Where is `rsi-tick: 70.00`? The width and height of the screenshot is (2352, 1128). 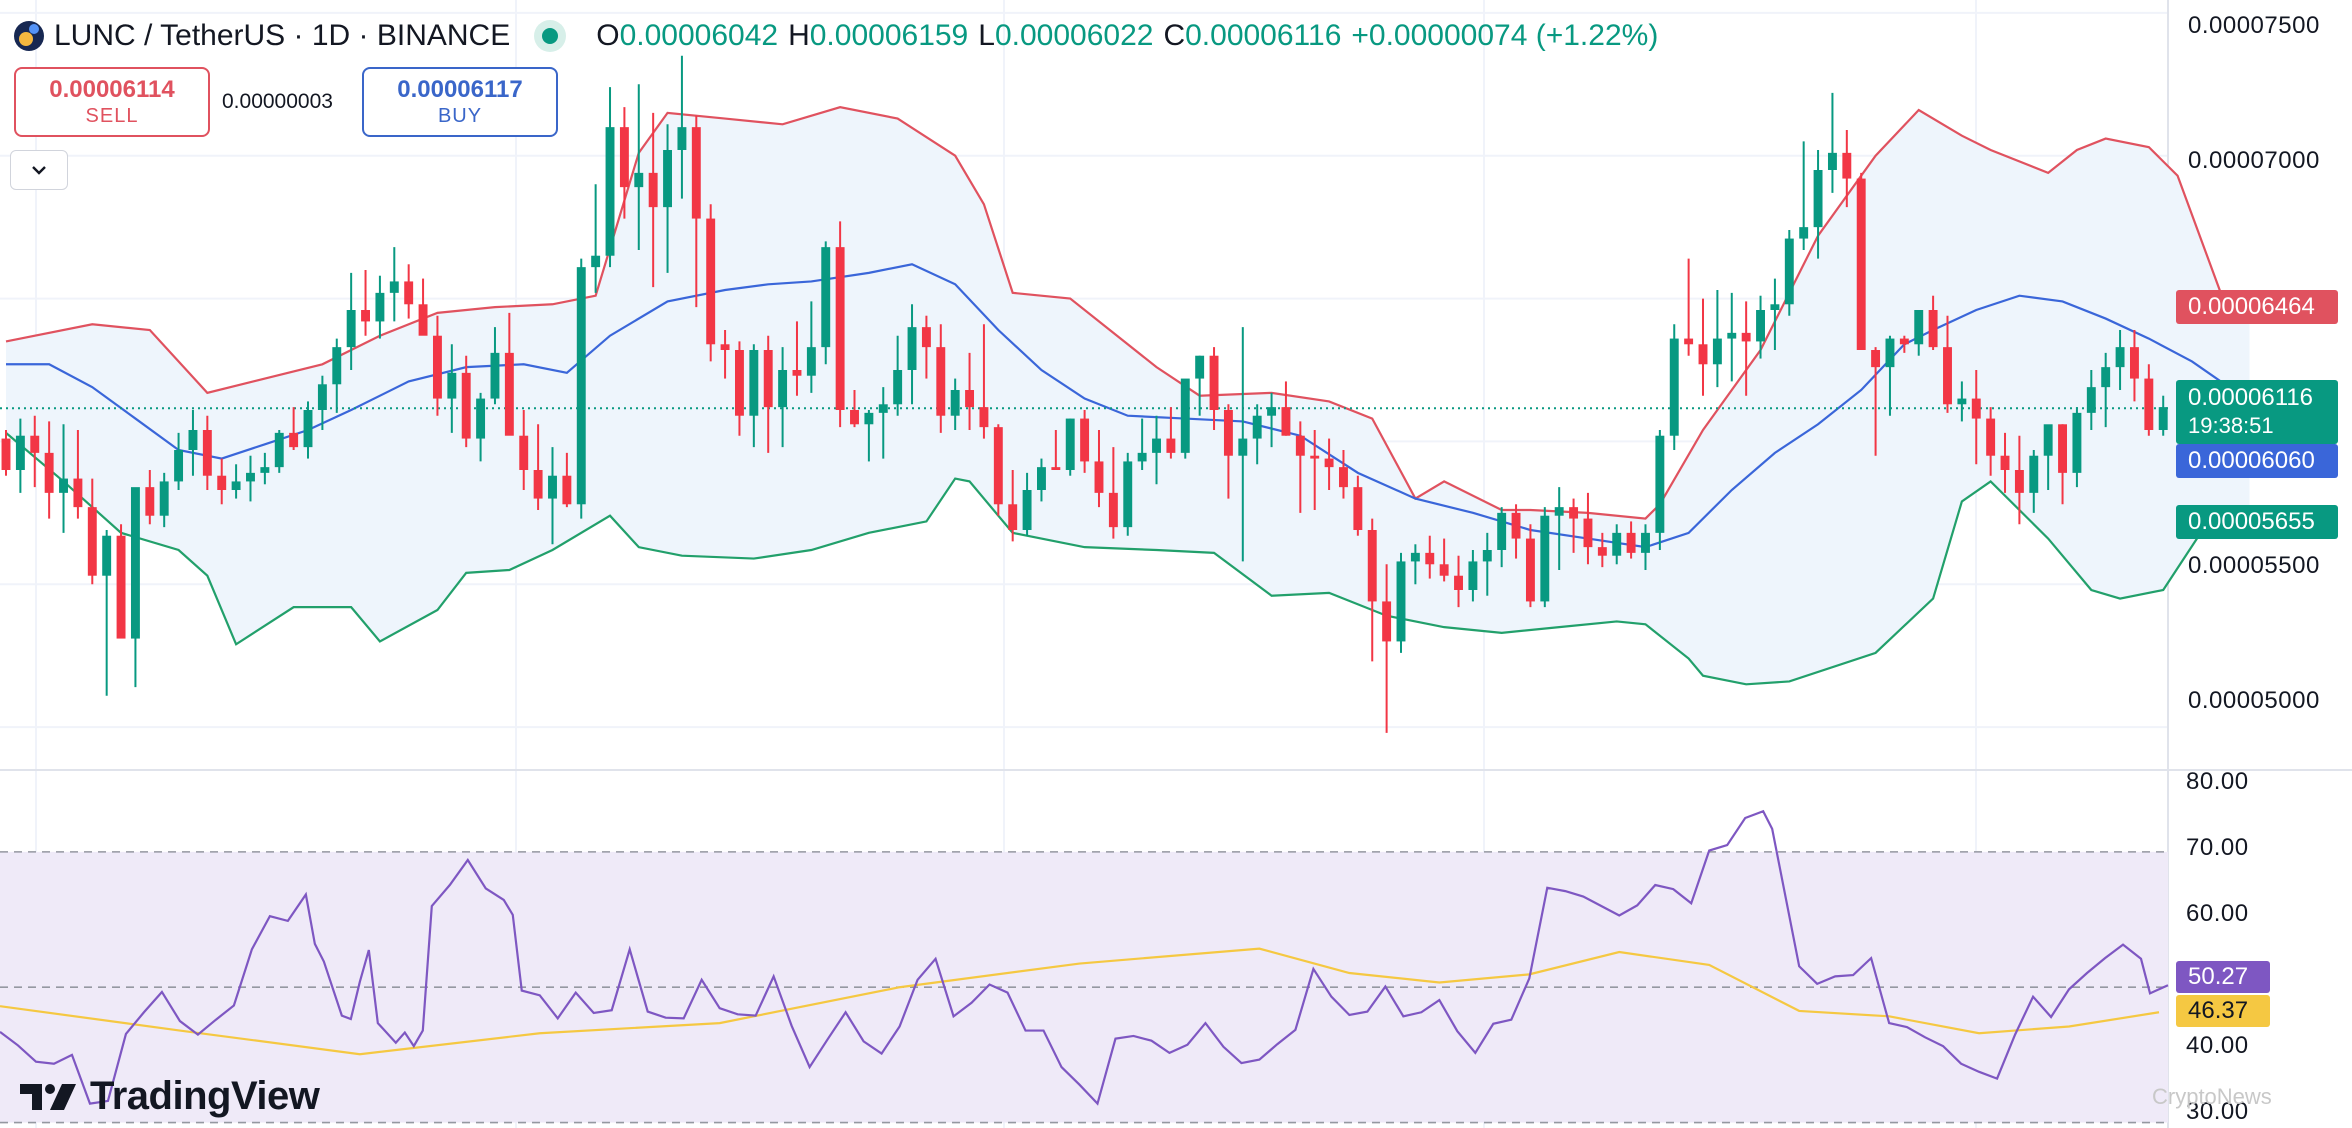 rsi-tick: 70.00 is located at coordinates (2217, 847).